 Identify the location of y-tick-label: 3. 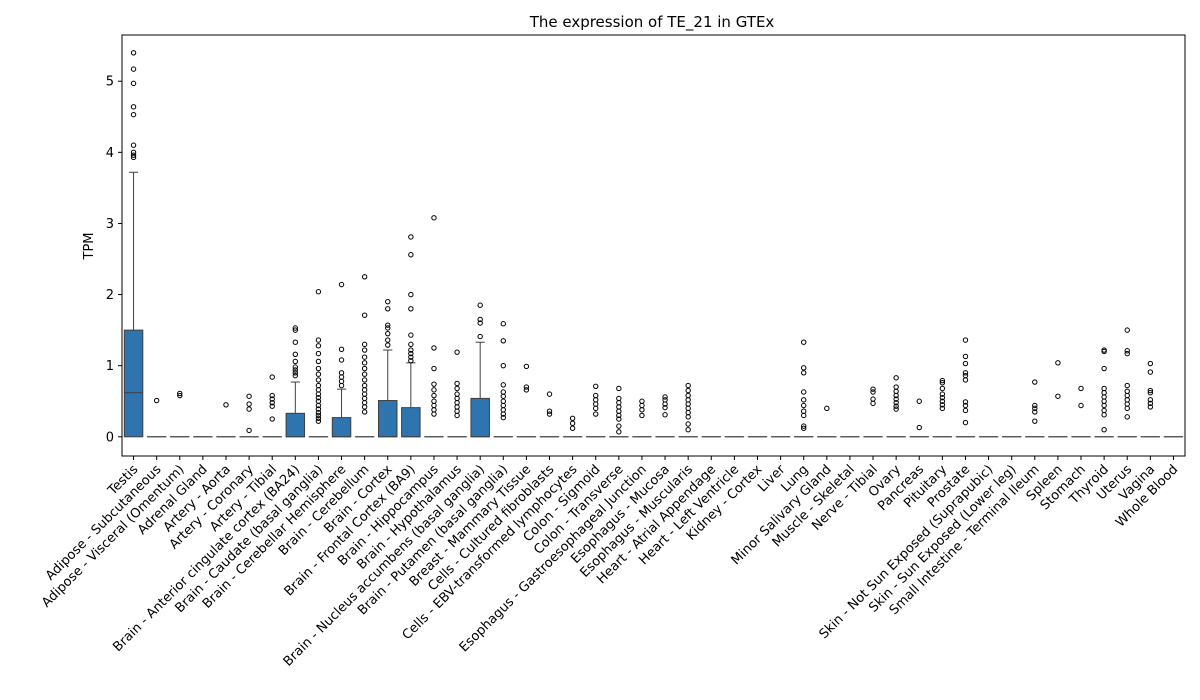
(110, 224).